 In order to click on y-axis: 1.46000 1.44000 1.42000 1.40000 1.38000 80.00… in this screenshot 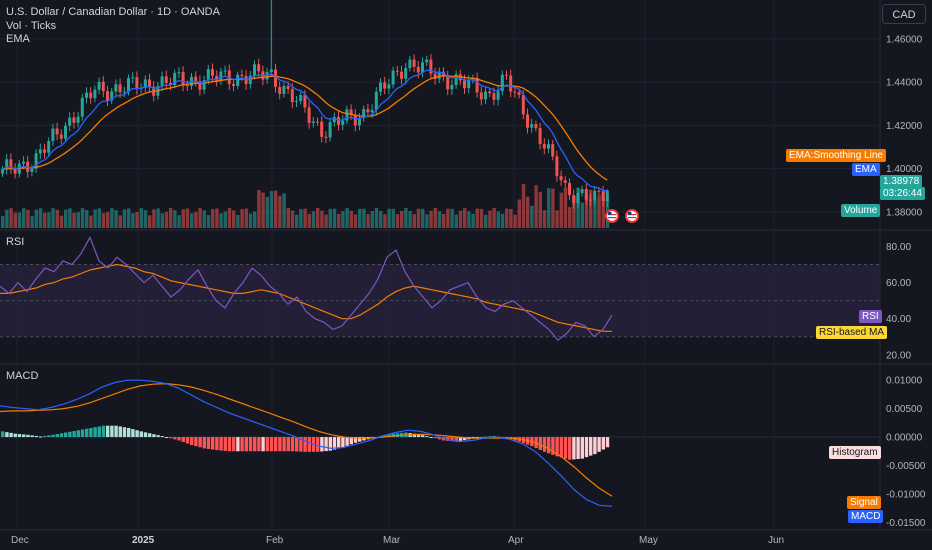, I will do `click(906, 281)`.